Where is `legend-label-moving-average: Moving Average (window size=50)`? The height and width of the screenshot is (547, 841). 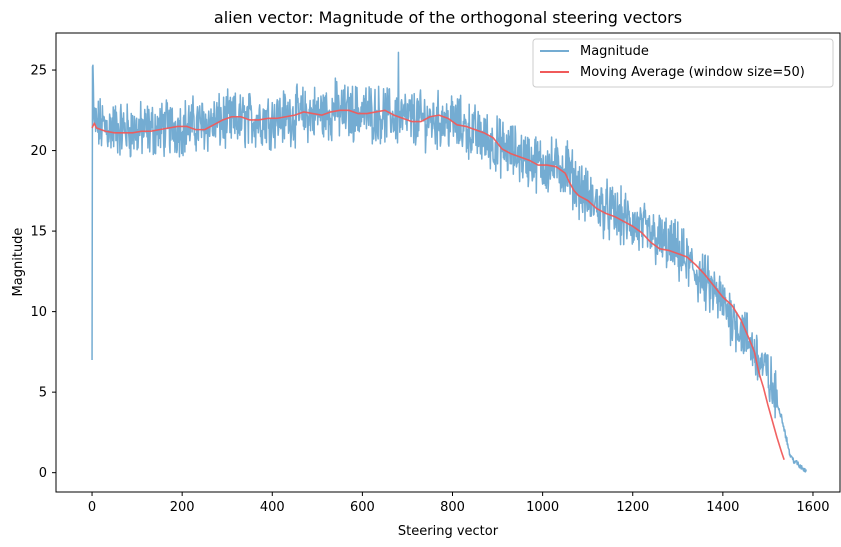
legend-label-moving-average: Moving Average (window size=50) is located at coordinates (692, 72).